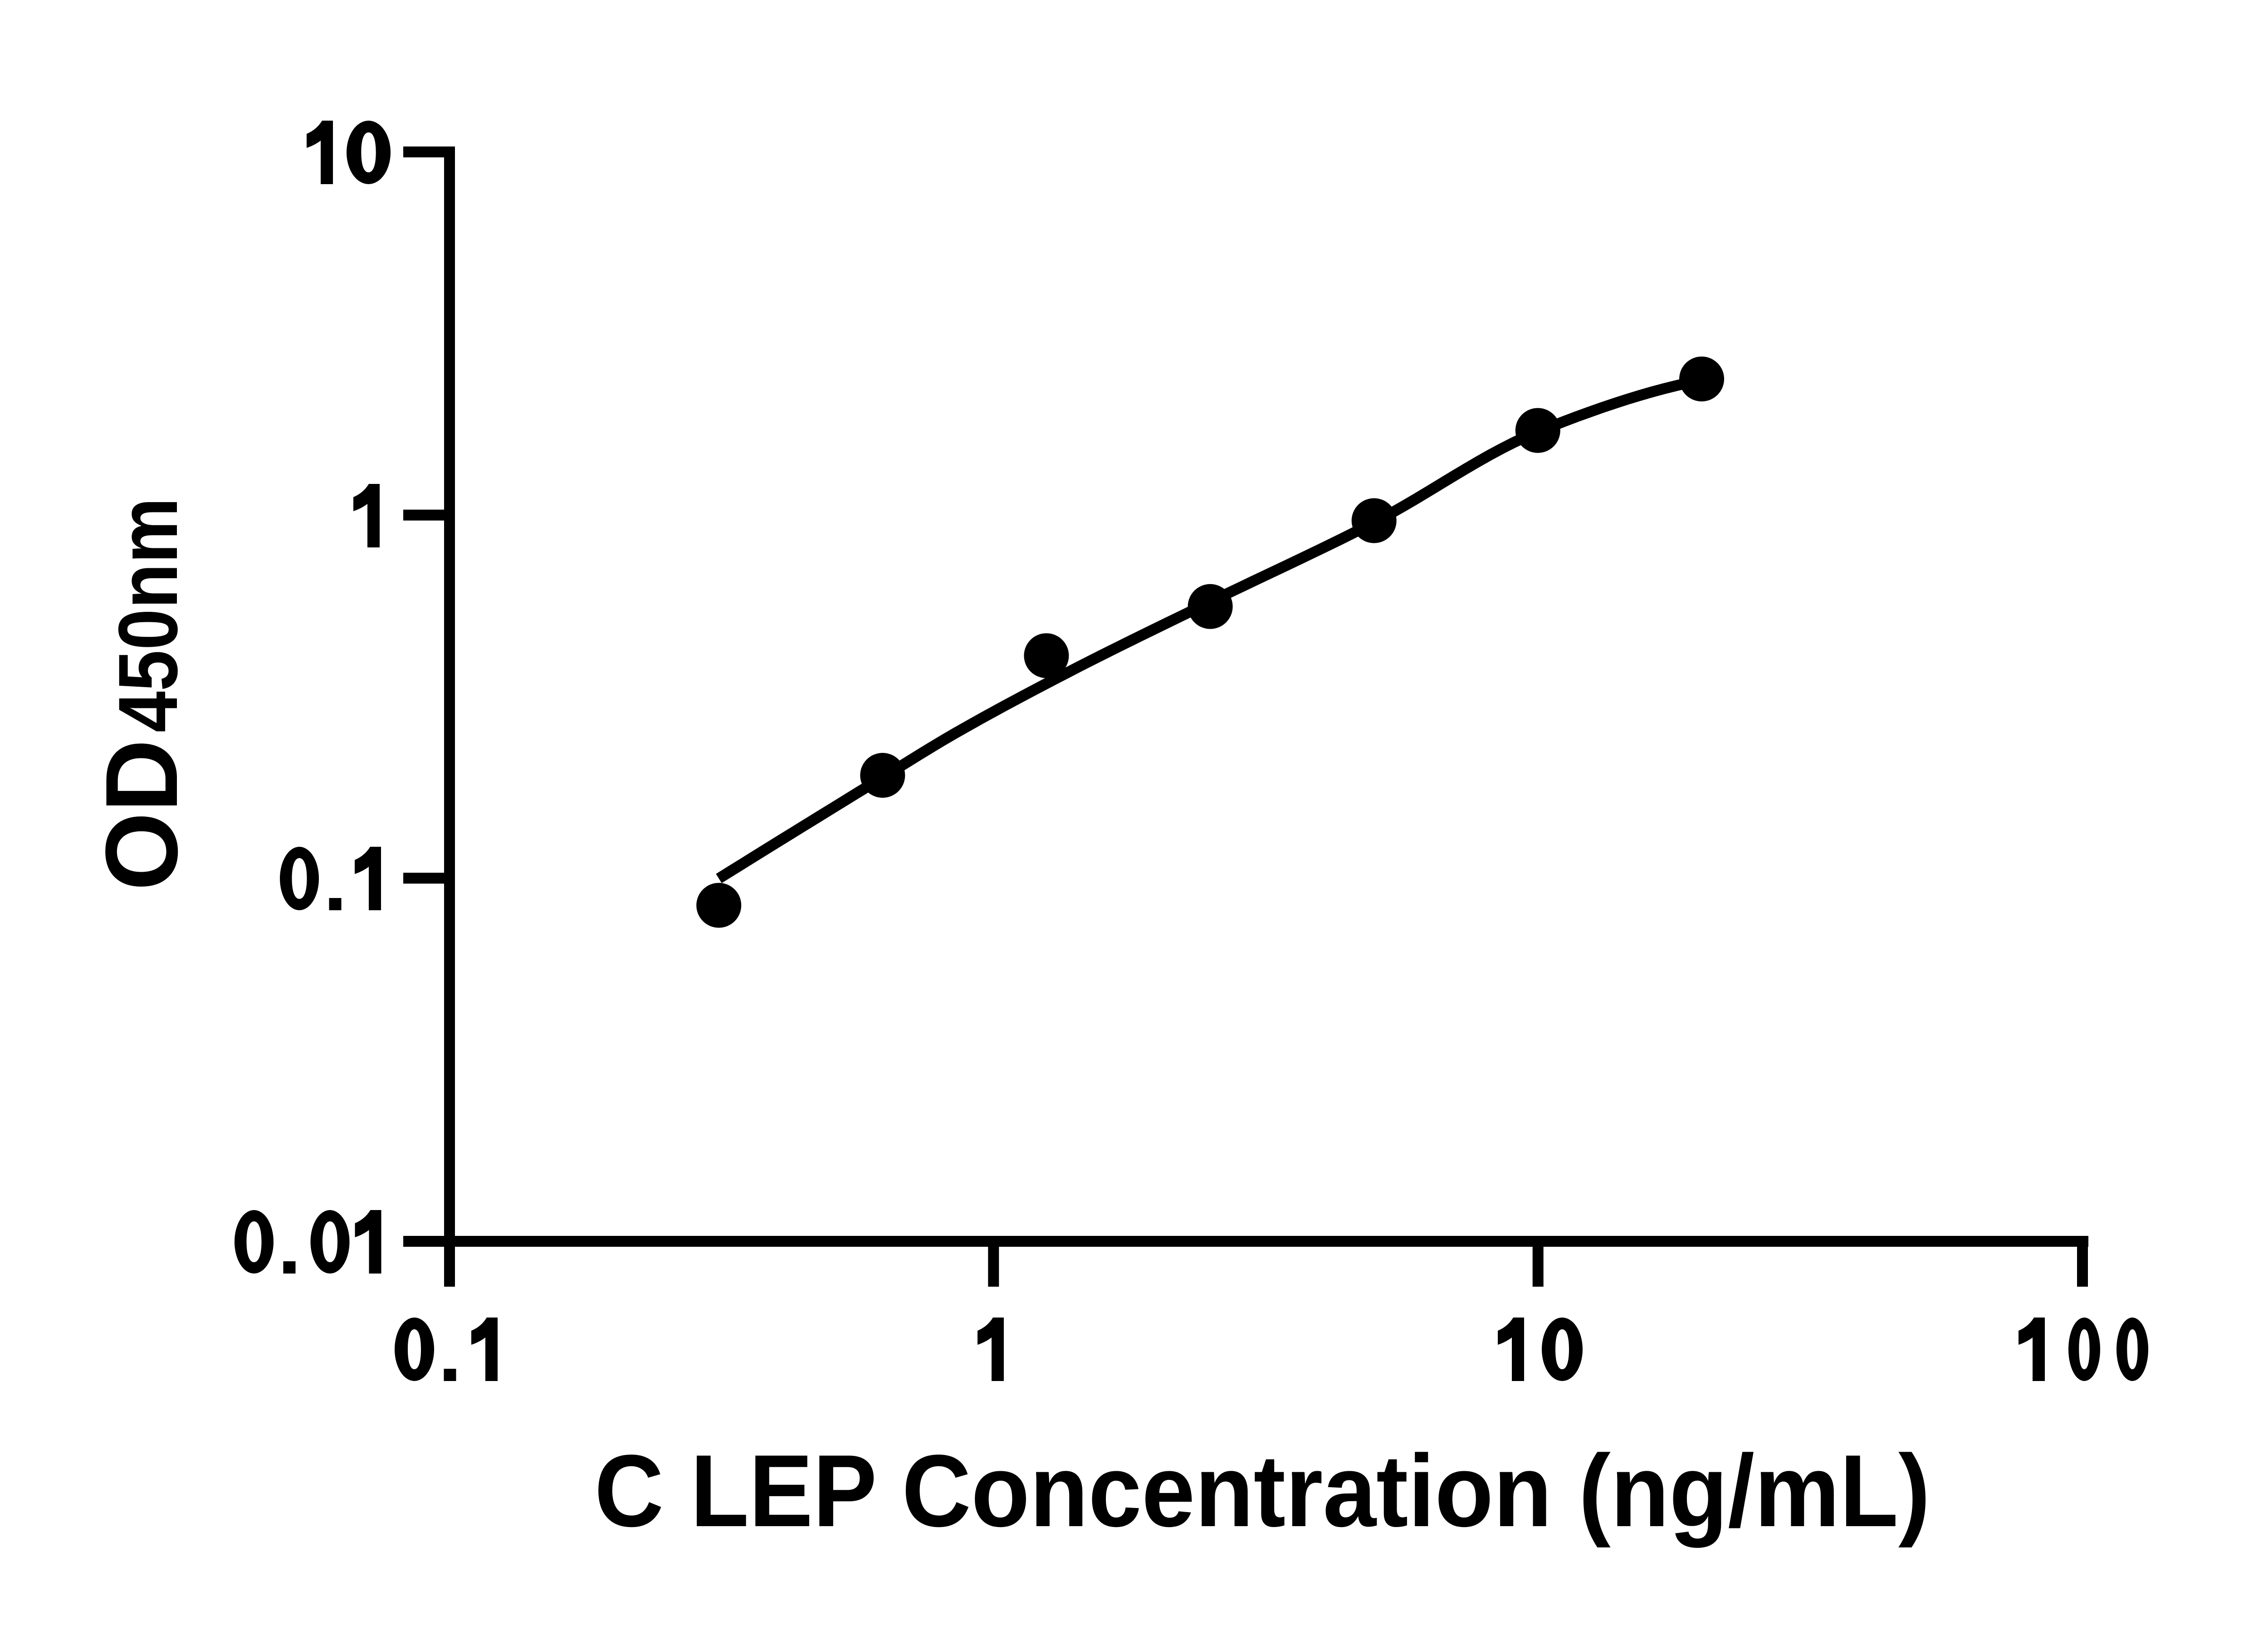 Image resolution: width=2268 pixels, height=1635 pixels. I want to click on svg-text: C LEP Concentration (ng/mL), so click(1263, 1491).